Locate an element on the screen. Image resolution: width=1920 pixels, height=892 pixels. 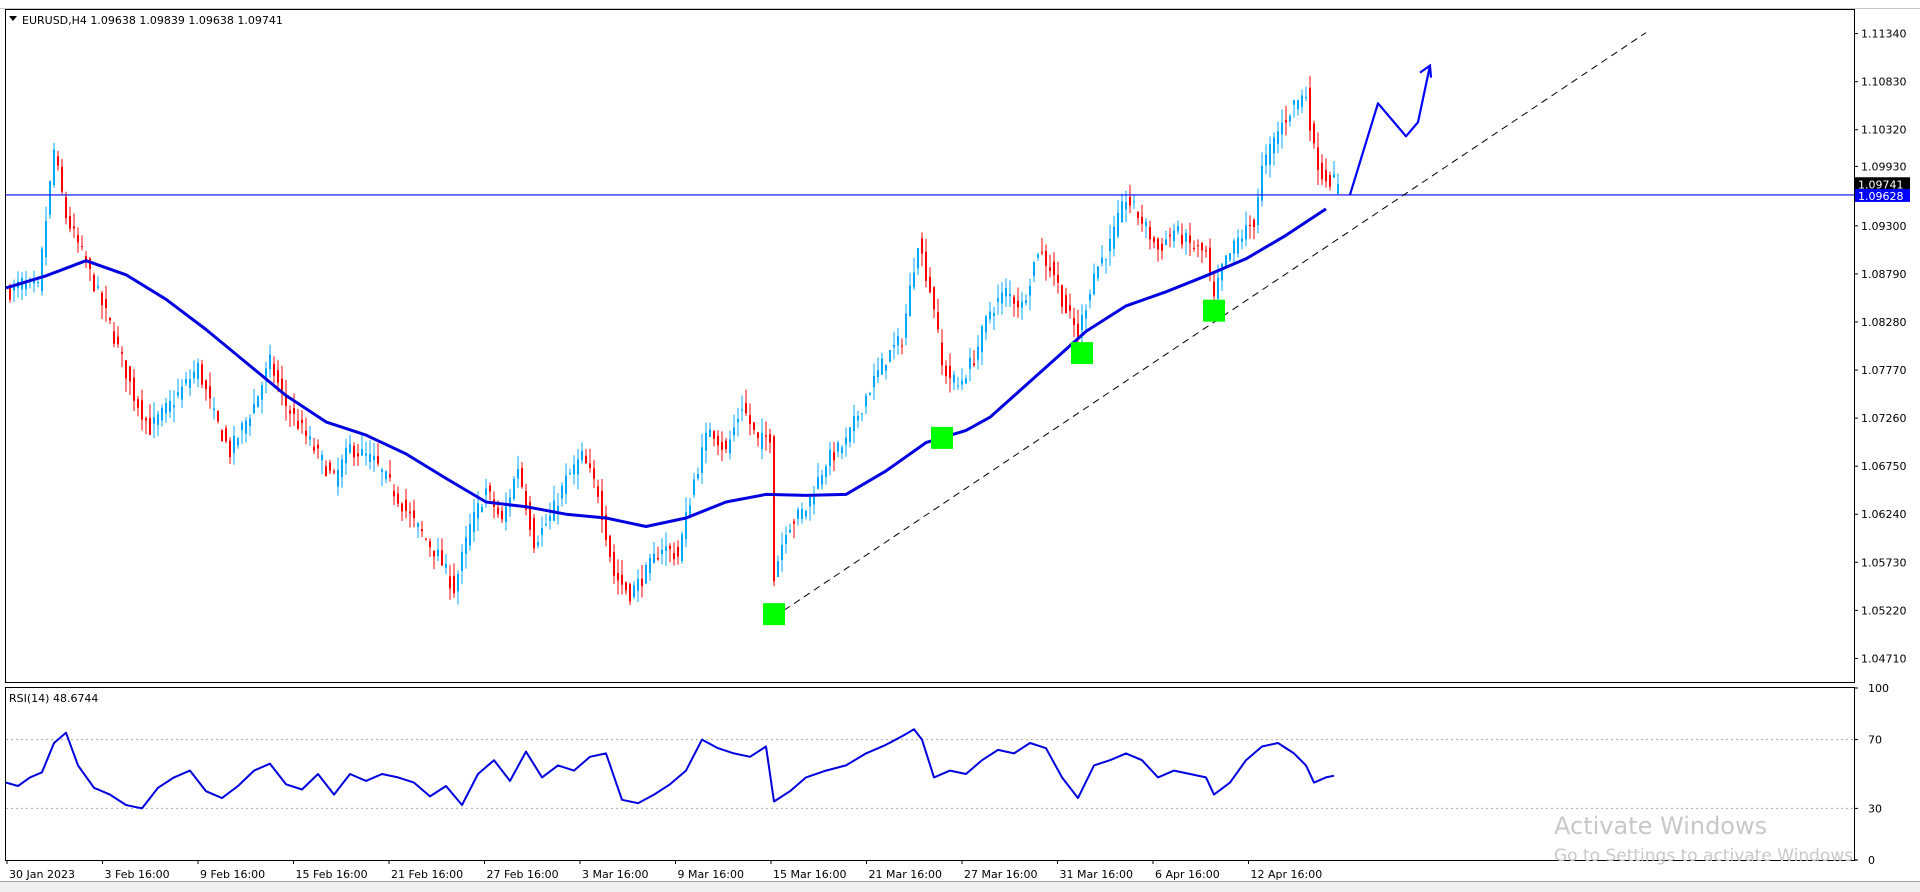
rsi-tick-label-30: 30 is located at coordinates (1875, 808).